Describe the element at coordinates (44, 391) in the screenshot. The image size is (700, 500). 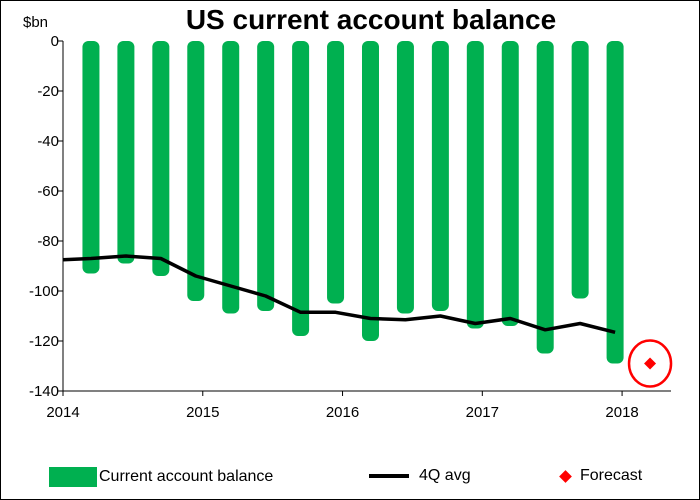
I see `y-tick-label: -140` at that location.